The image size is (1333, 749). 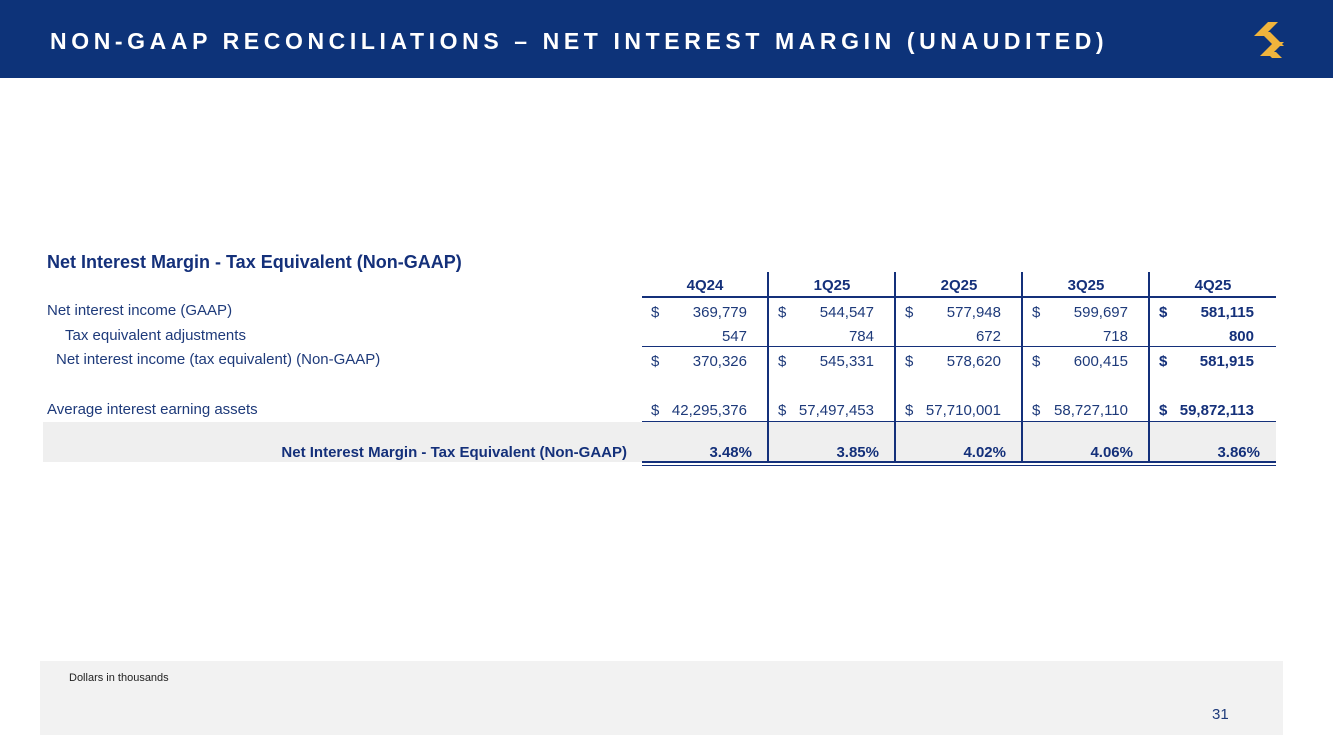 What do you see at coordinates (1115, 336) in the screenshot?
I see `cell-value: 718` at bounding box center [1115, 336].